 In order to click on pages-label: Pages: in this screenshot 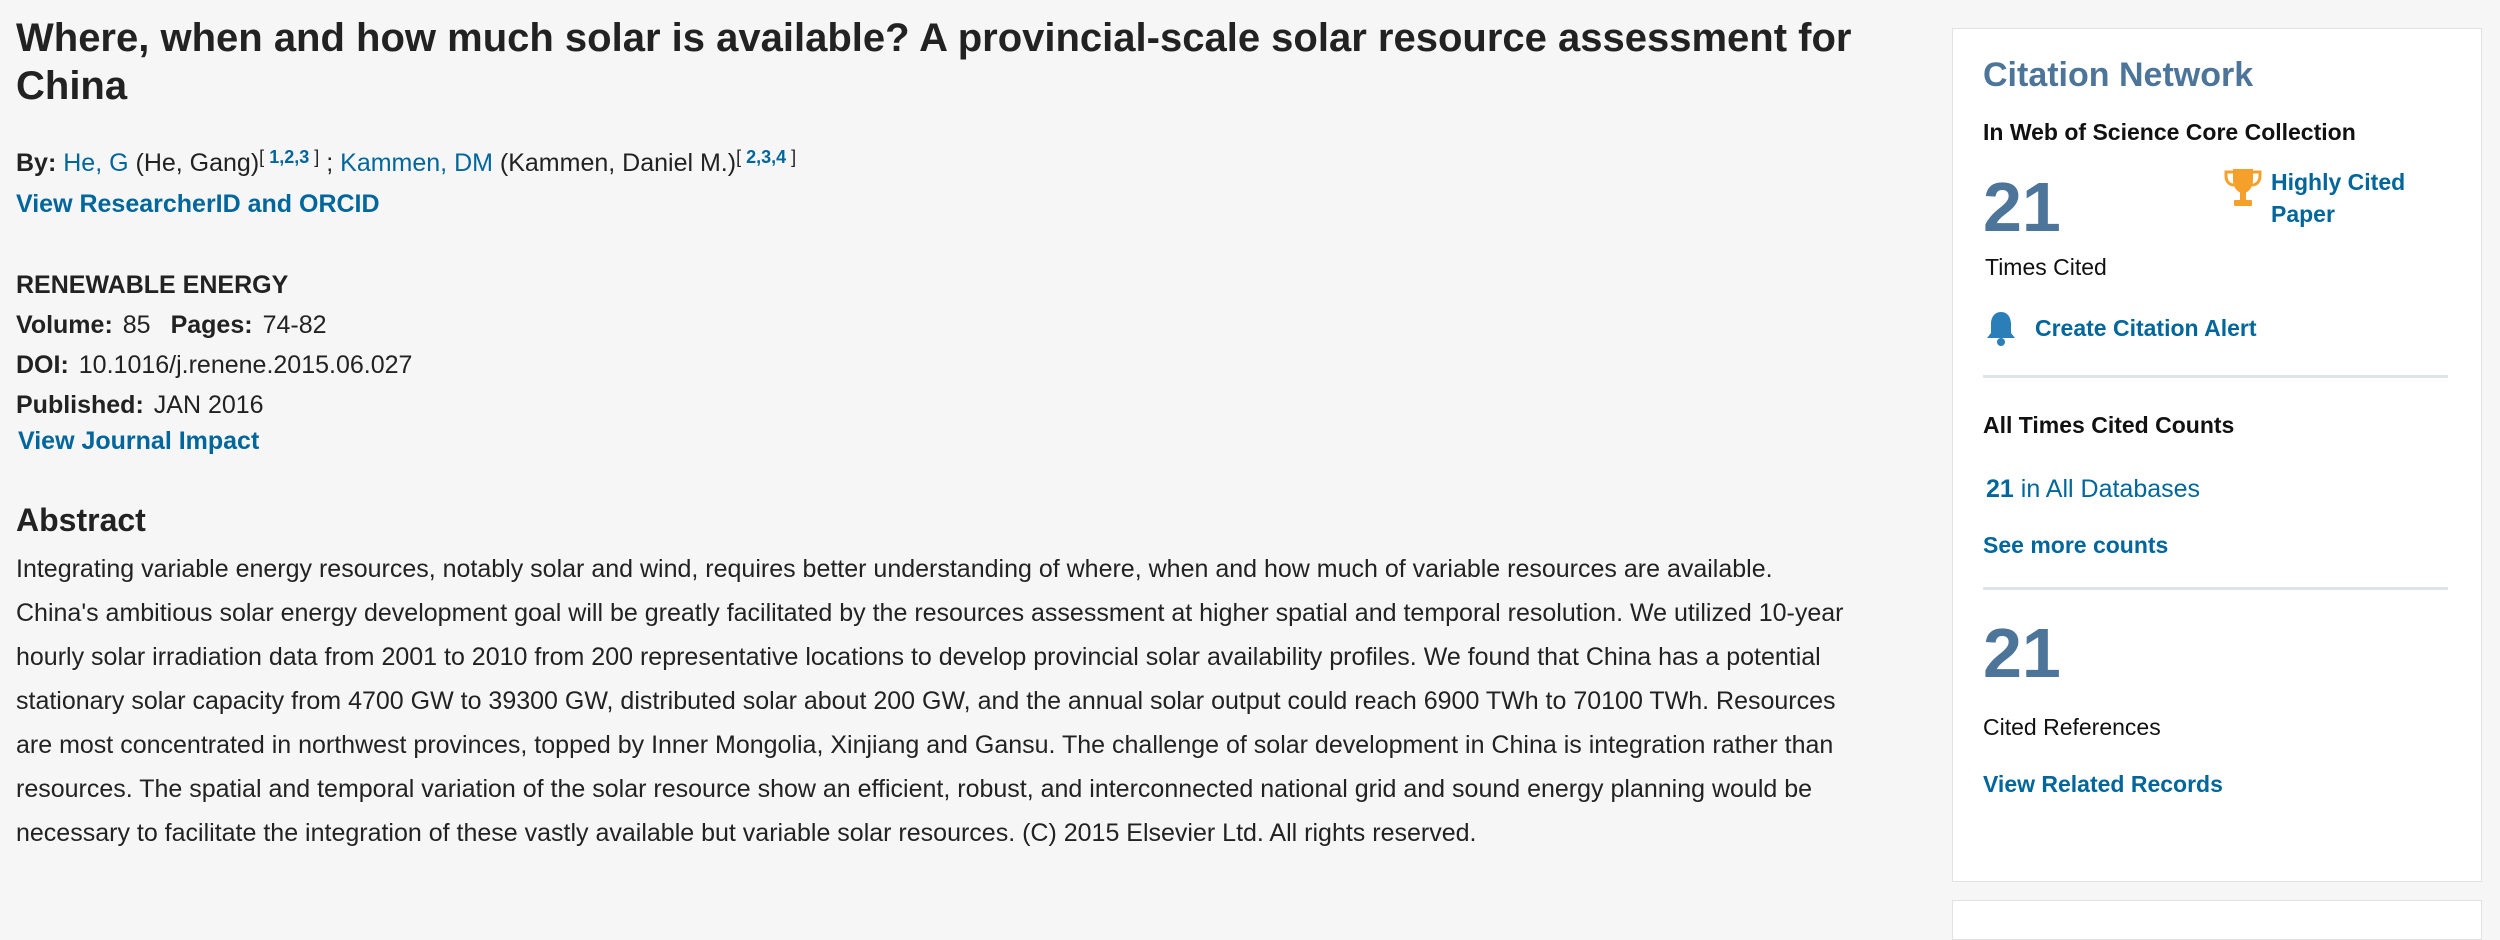, I will do `click(211, 325)`.